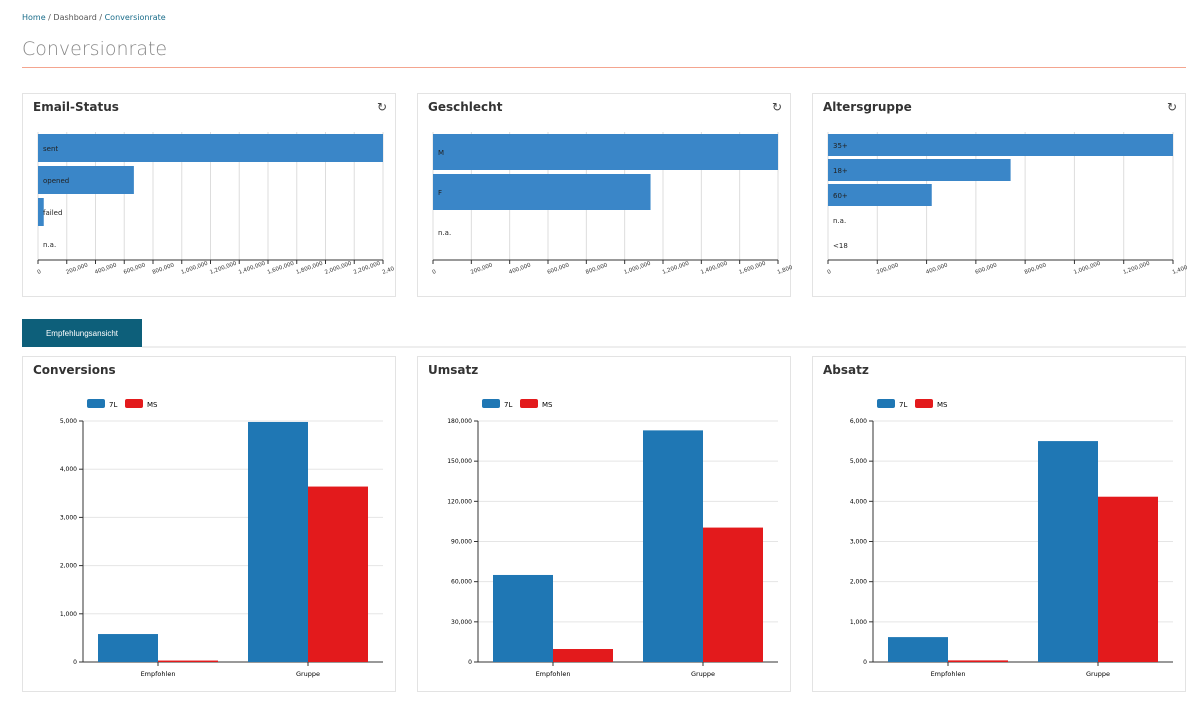  Describe the element at coordinates (441, 153) in the screenshot. I see `bar-label: M` at that location.